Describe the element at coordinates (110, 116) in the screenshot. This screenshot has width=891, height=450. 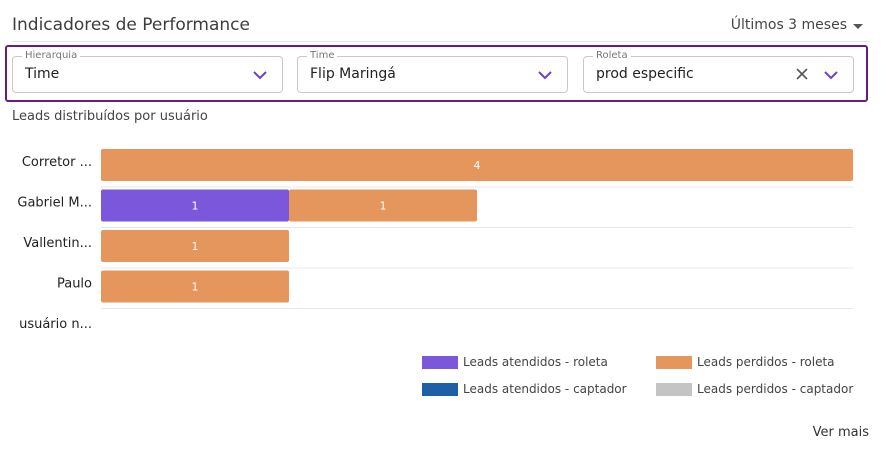
I see `chart-title: Leads distribuídos por usuário` at that location.